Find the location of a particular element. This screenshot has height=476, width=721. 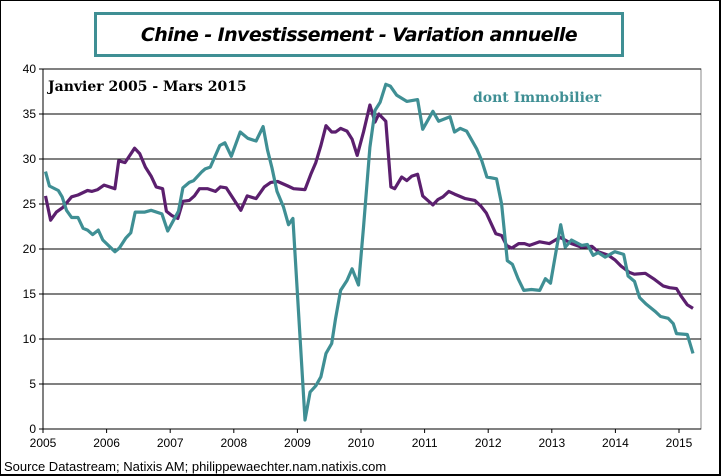

x-tick-label: 2013 is located at coordinates (551, 443).